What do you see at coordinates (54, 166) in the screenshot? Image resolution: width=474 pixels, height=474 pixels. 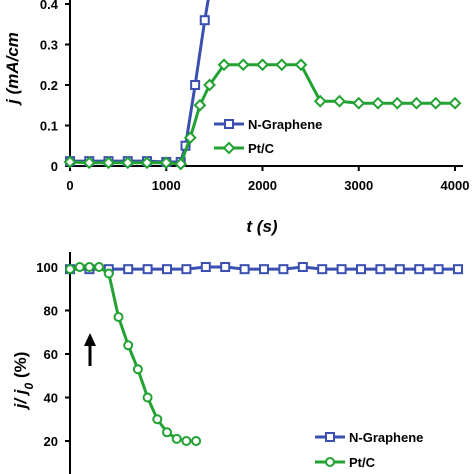 I see `top-y-tick-label: 0` at bounding box center [54, 166].